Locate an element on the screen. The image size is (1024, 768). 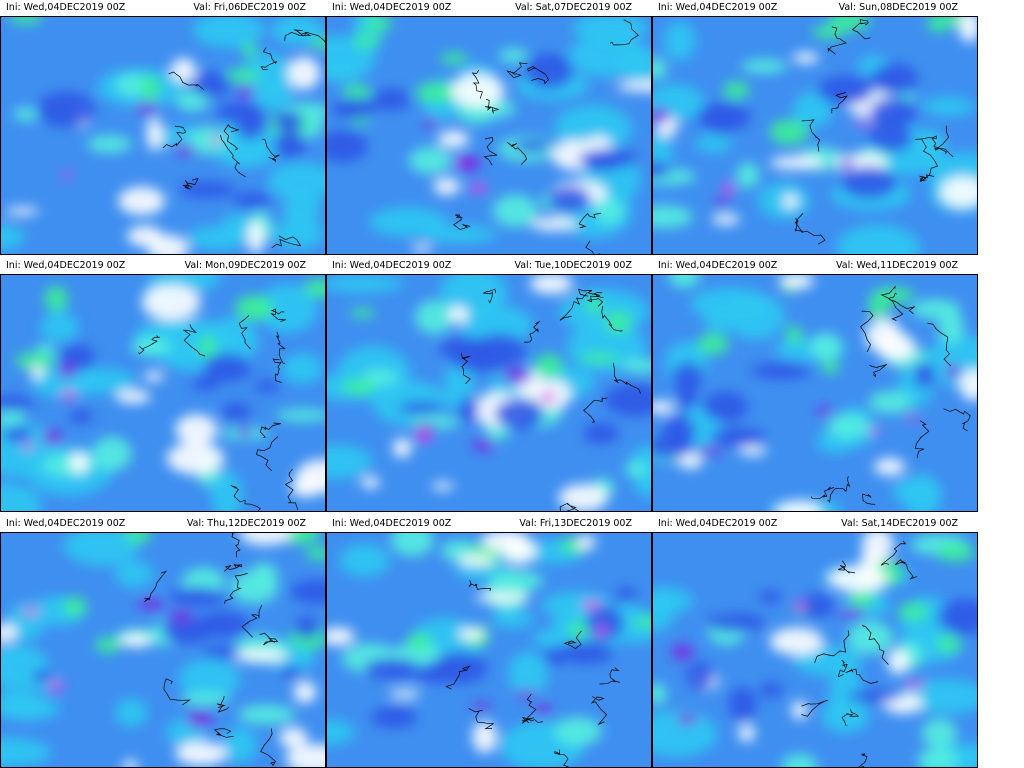
precip-field is located at coordinates (163, 393).